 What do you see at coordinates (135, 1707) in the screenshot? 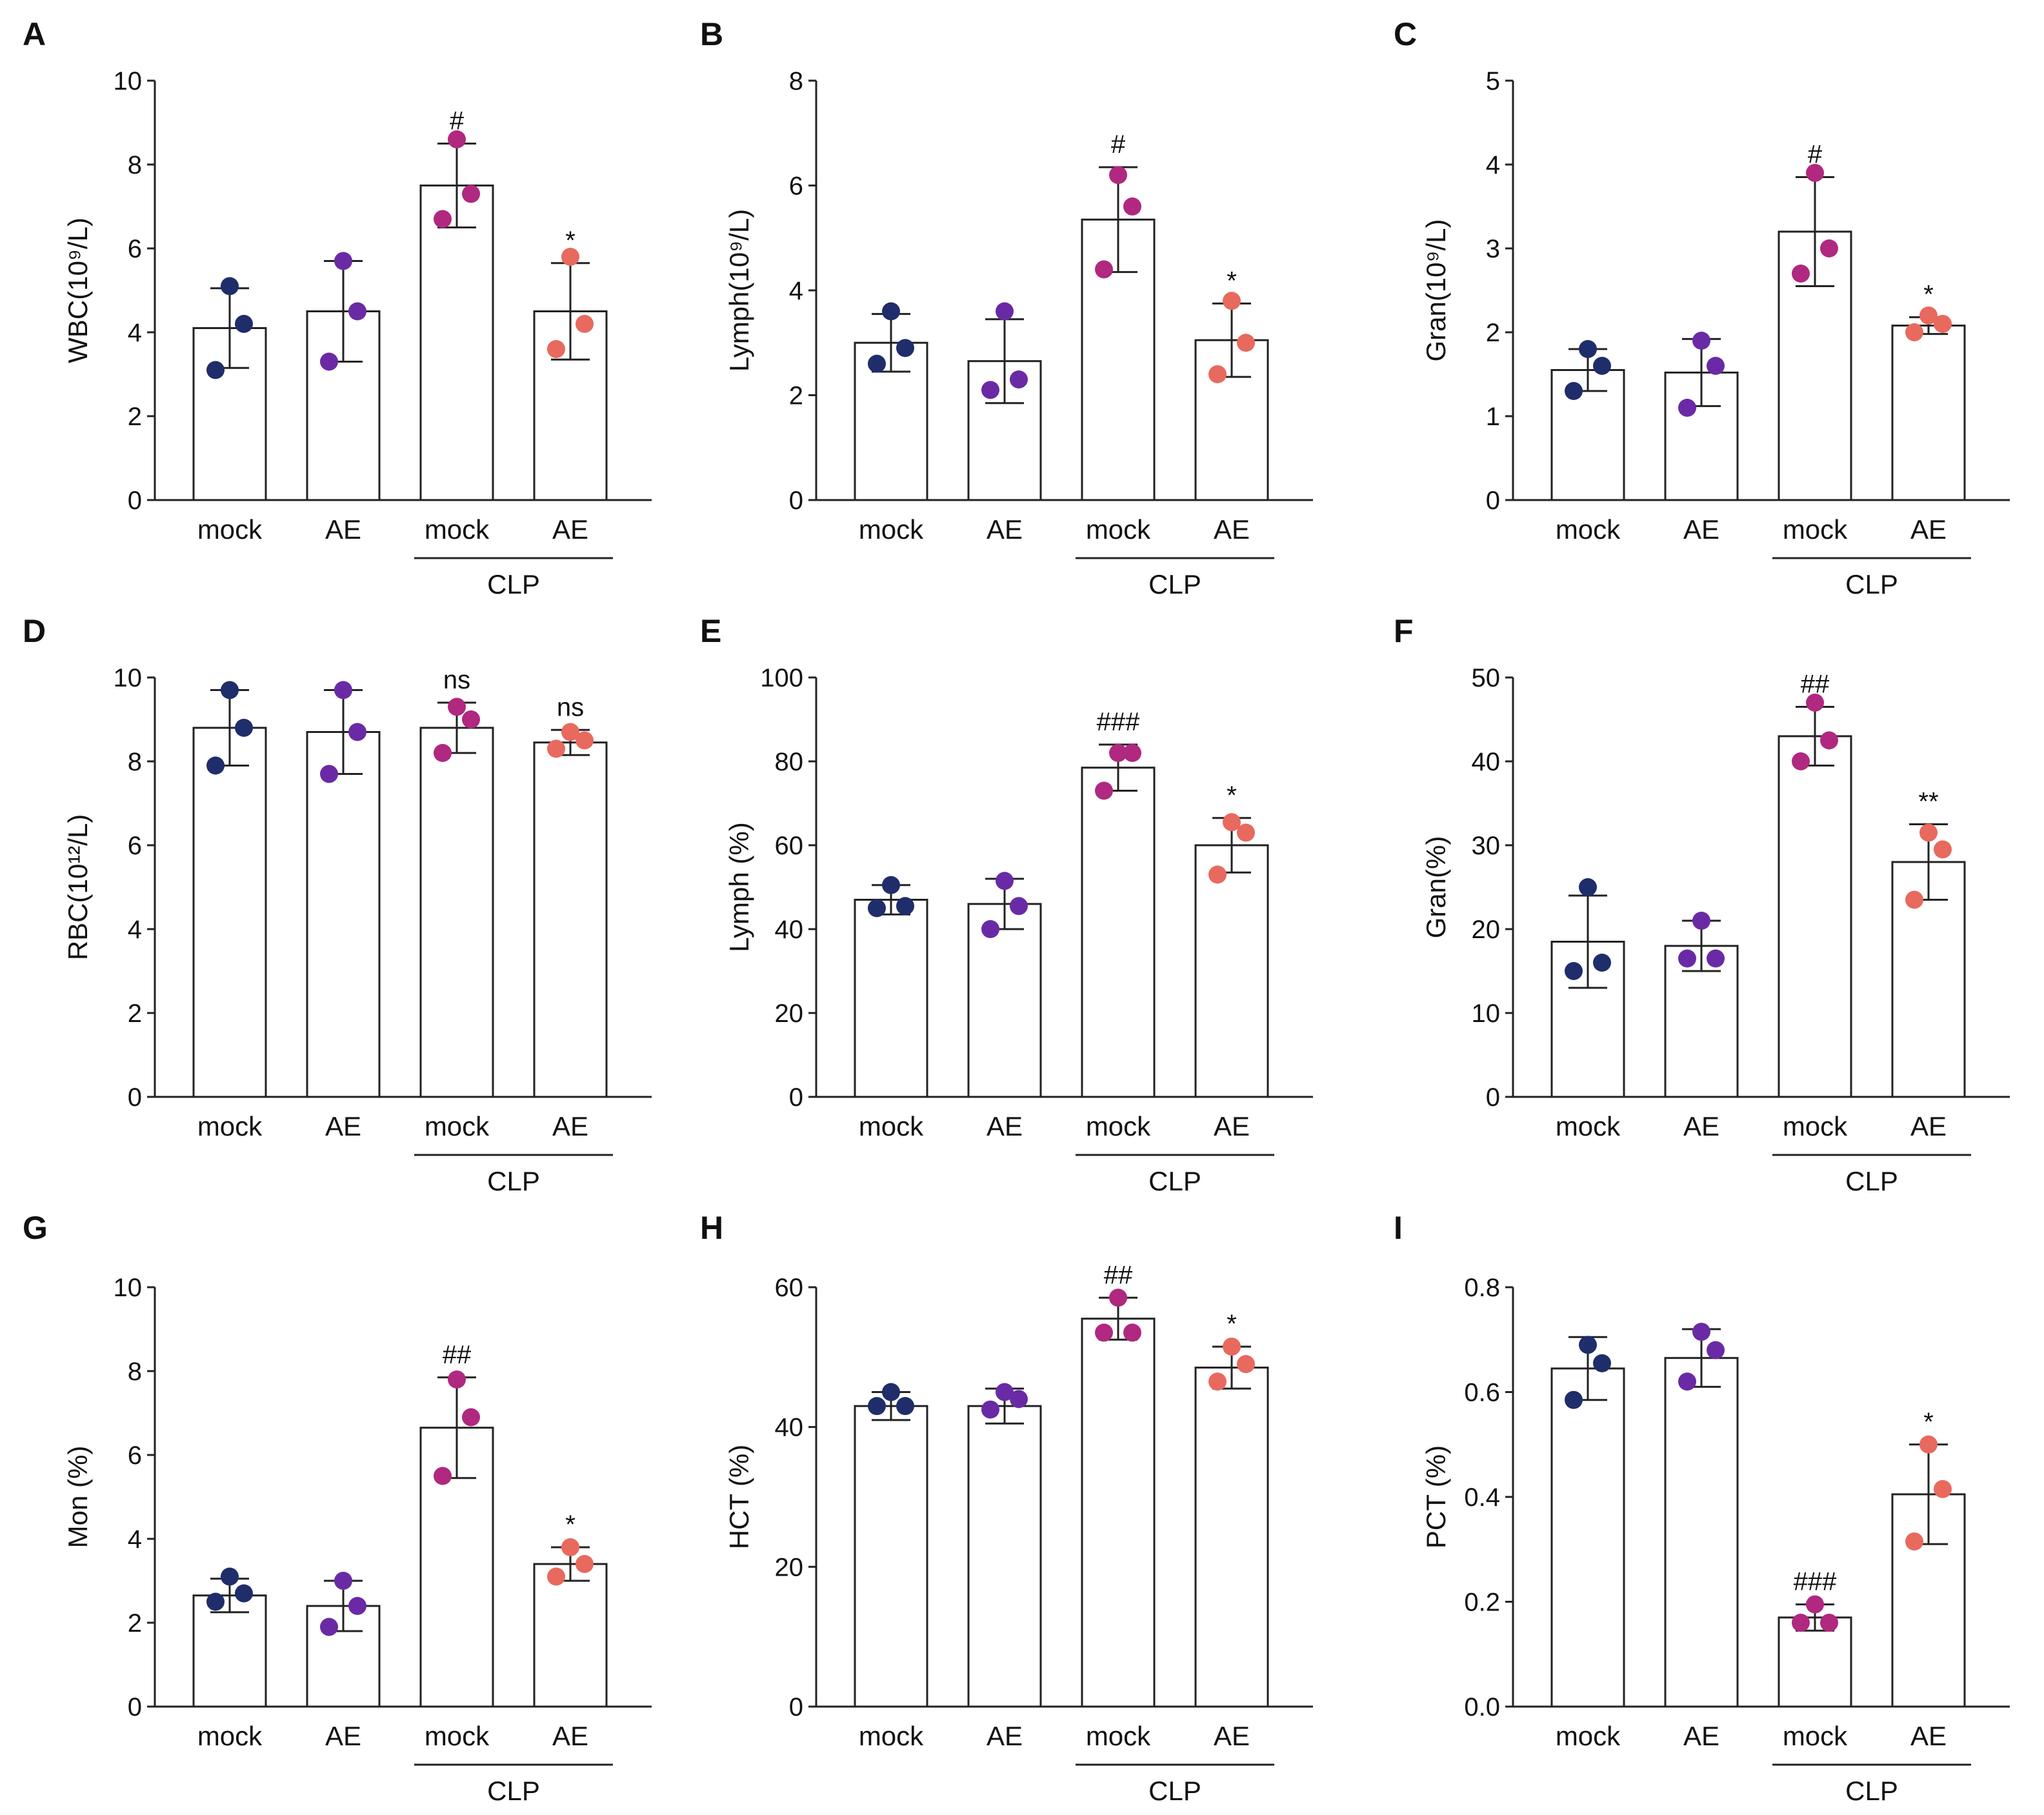
I see `panel-g-y-tick-label: 0` at bounding box center [135, 1707].